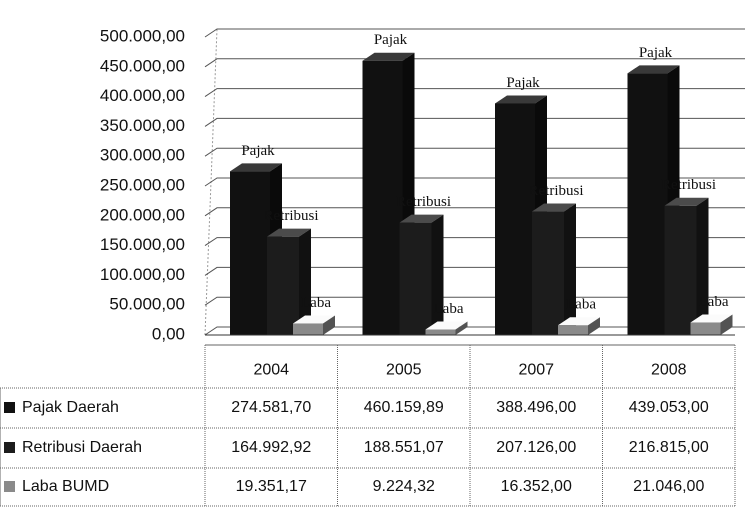 The height and width of the screenshot is (507, 745). I want to click on table-value: 460.159,89, so click(404, 407).